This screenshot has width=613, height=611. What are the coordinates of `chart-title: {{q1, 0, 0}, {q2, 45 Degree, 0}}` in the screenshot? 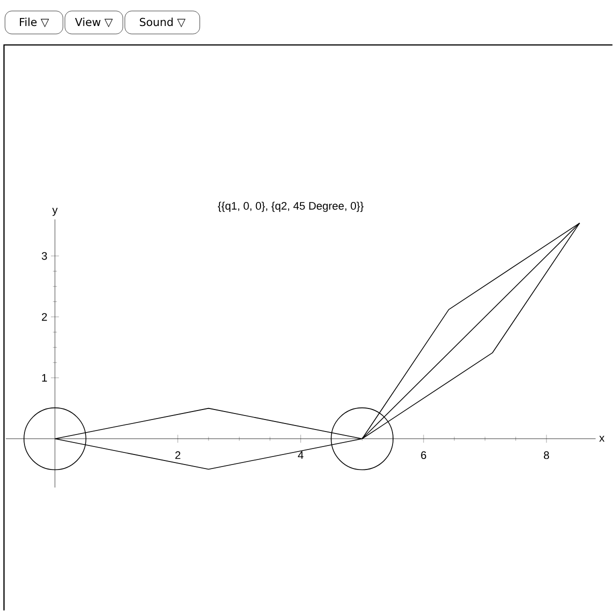 It's located at (291, 207).